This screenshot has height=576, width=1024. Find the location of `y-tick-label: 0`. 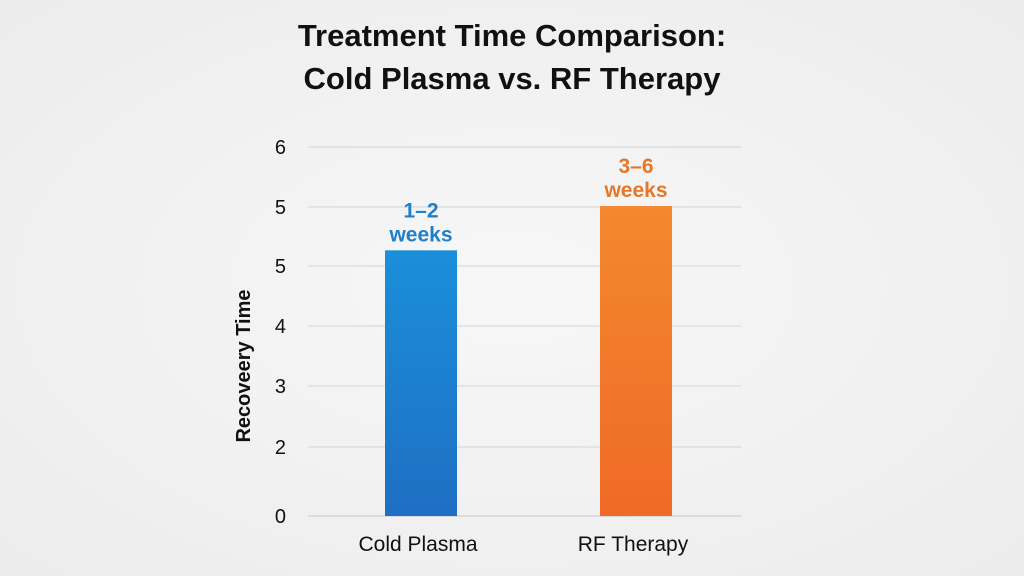

y-tick-label: 0 is located at coordinates (280, 517).